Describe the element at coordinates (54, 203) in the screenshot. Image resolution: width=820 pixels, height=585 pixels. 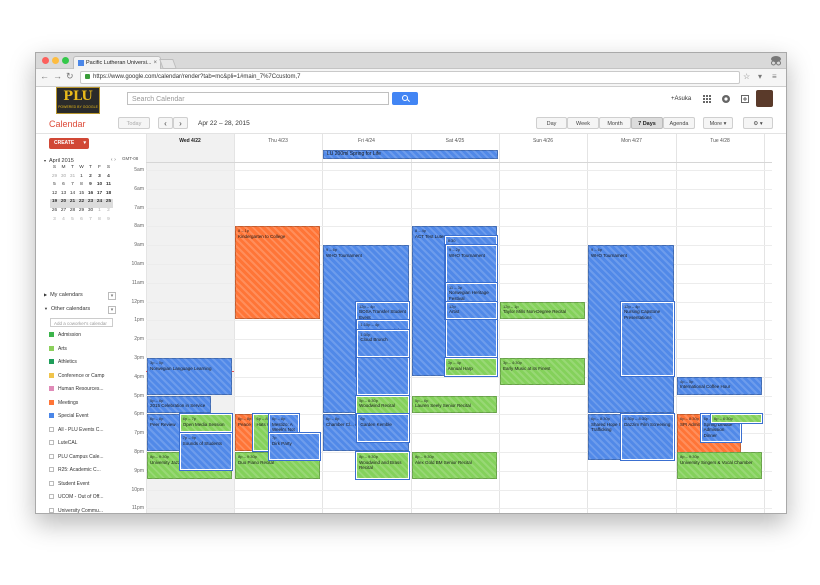
I see `mini-calendar-day: 19` at that location.